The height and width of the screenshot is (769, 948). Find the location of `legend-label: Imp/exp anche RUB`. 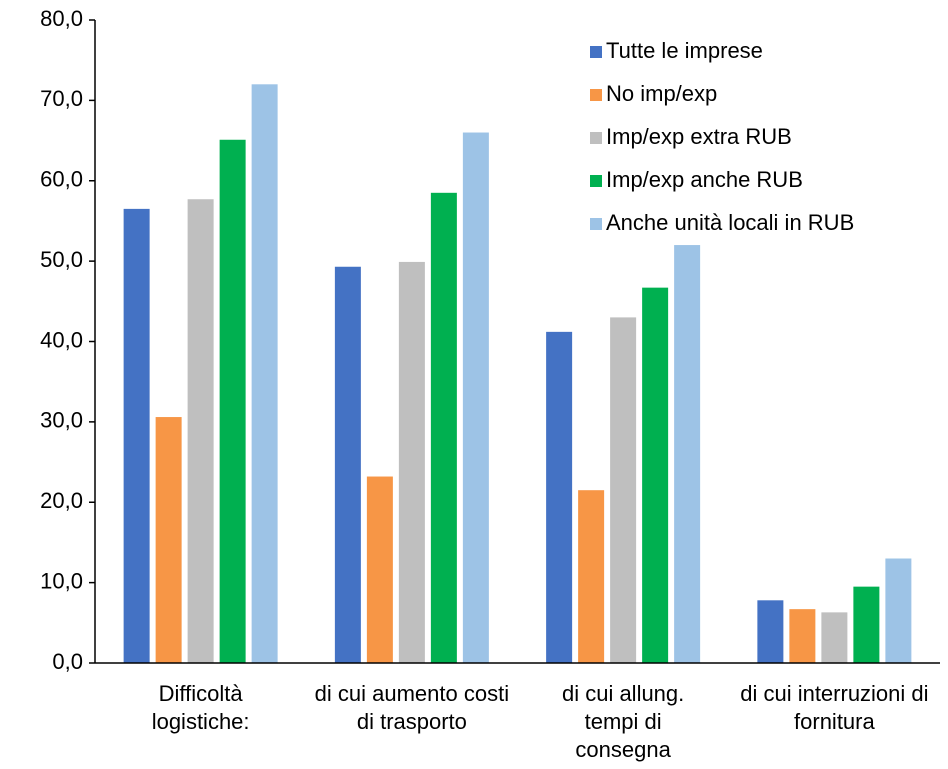

legend-label: Imp/exp anche RUB is located at coordinates (704, 179).